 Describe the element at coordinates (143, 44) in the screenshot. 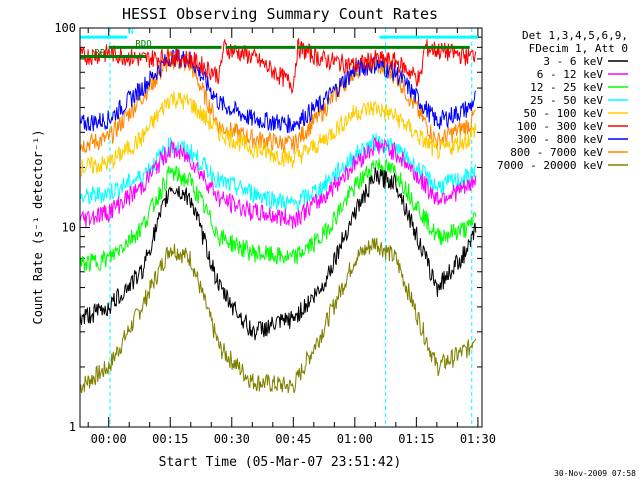

I see `flag-label: RDO` at that location.